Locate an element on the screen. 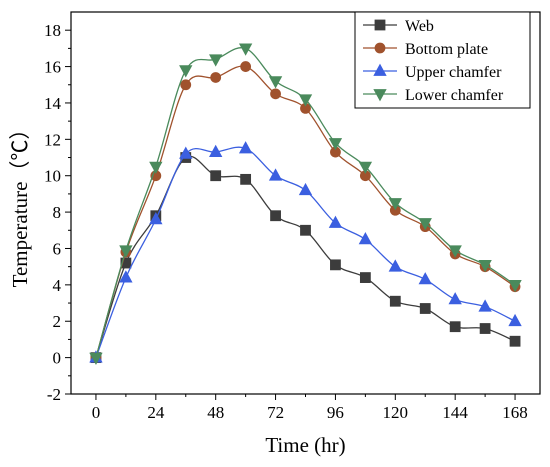  y-tick-label: -2 is located at coordinates (54, 394).